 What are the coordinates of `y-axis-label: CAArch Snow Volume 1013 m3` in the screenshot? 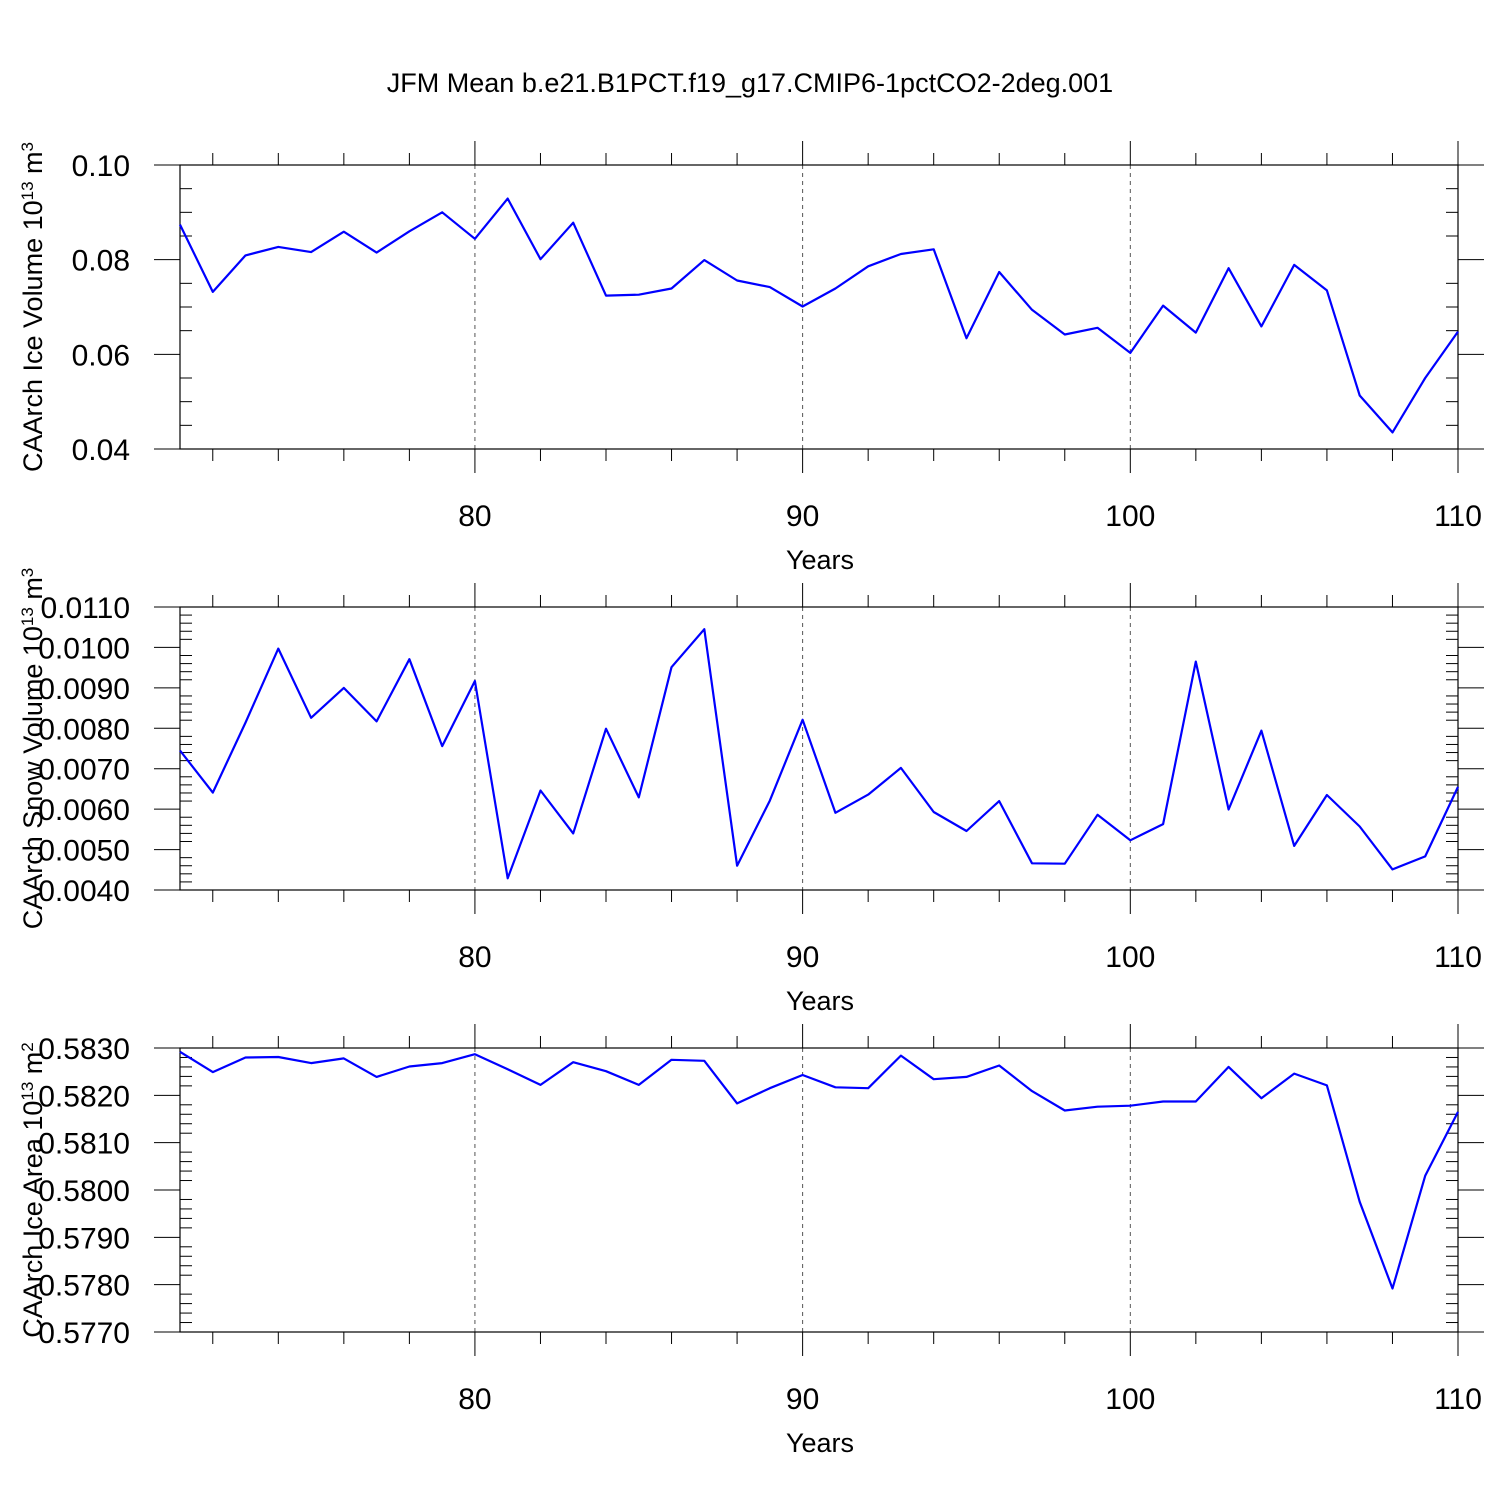 It's located at (33, 749).